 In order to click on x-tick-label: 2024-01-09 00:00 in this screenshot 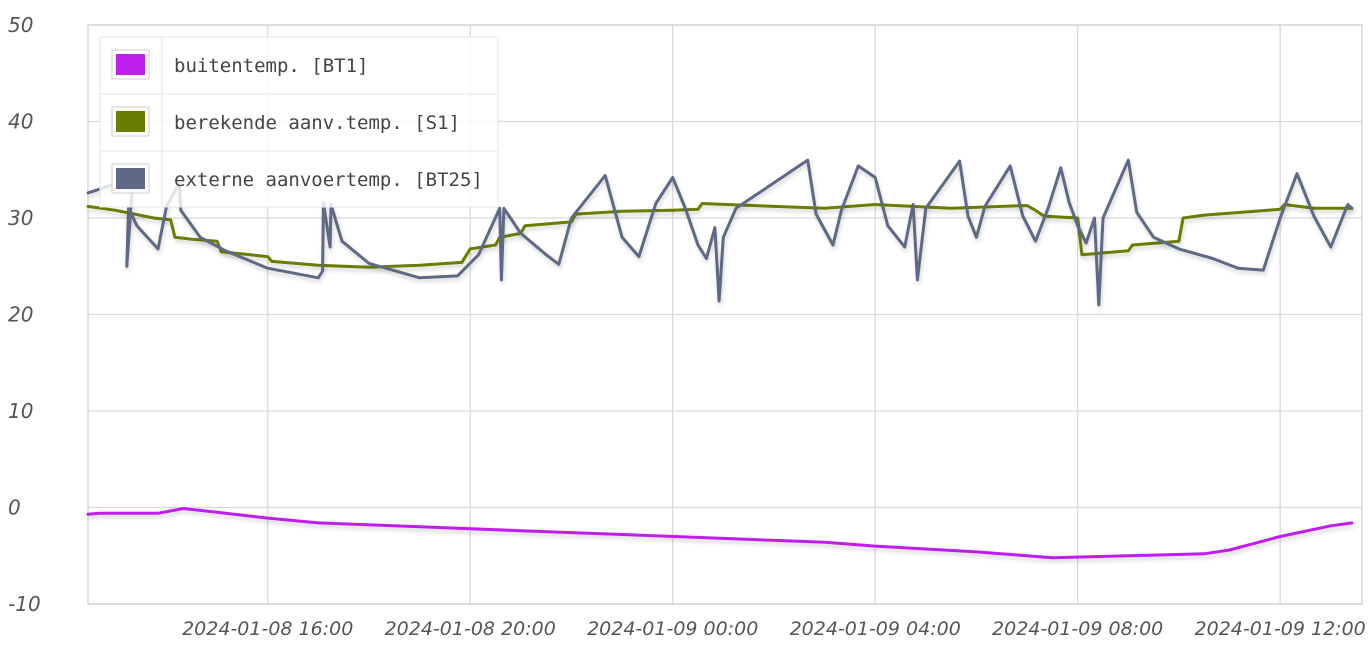, I will do `click(672, 629)`.